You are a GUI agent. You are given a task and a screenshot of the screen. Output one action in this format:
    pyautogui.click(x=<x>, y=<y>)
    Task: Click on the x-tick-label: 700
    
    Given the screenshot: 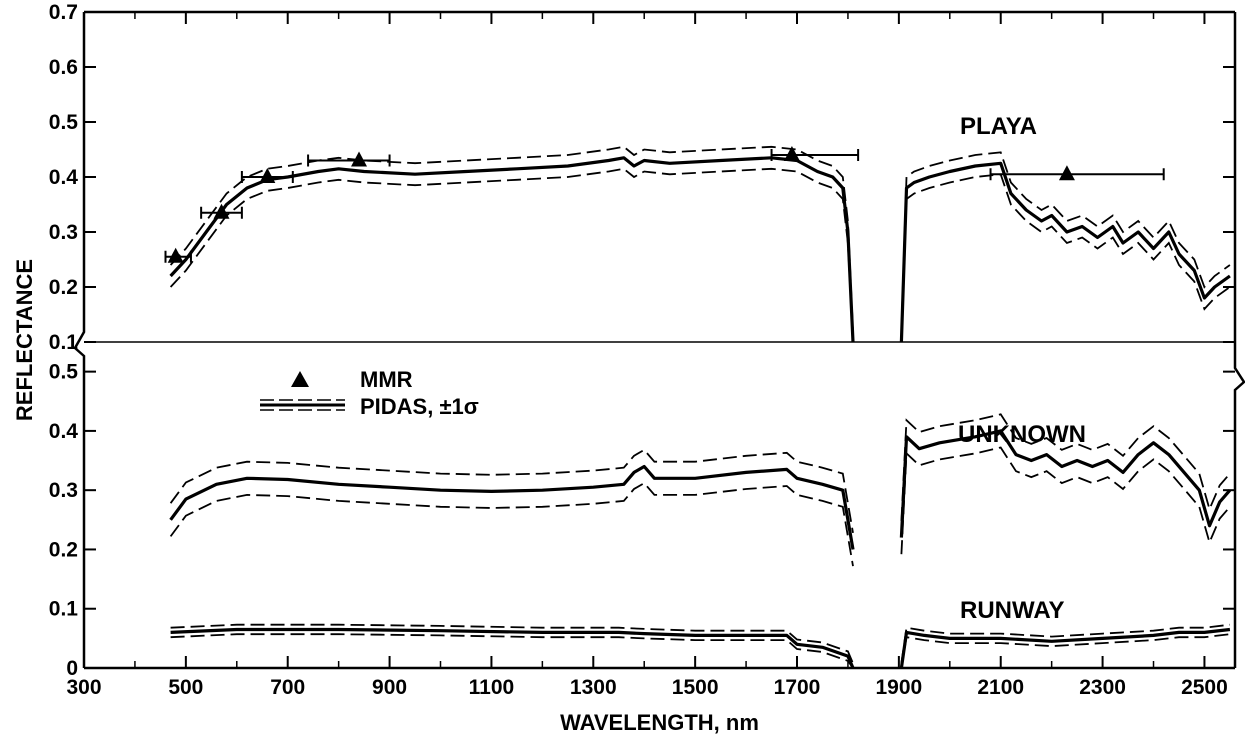 What is the action you would take?
    pyautogui.click(x=287, y=687)
    